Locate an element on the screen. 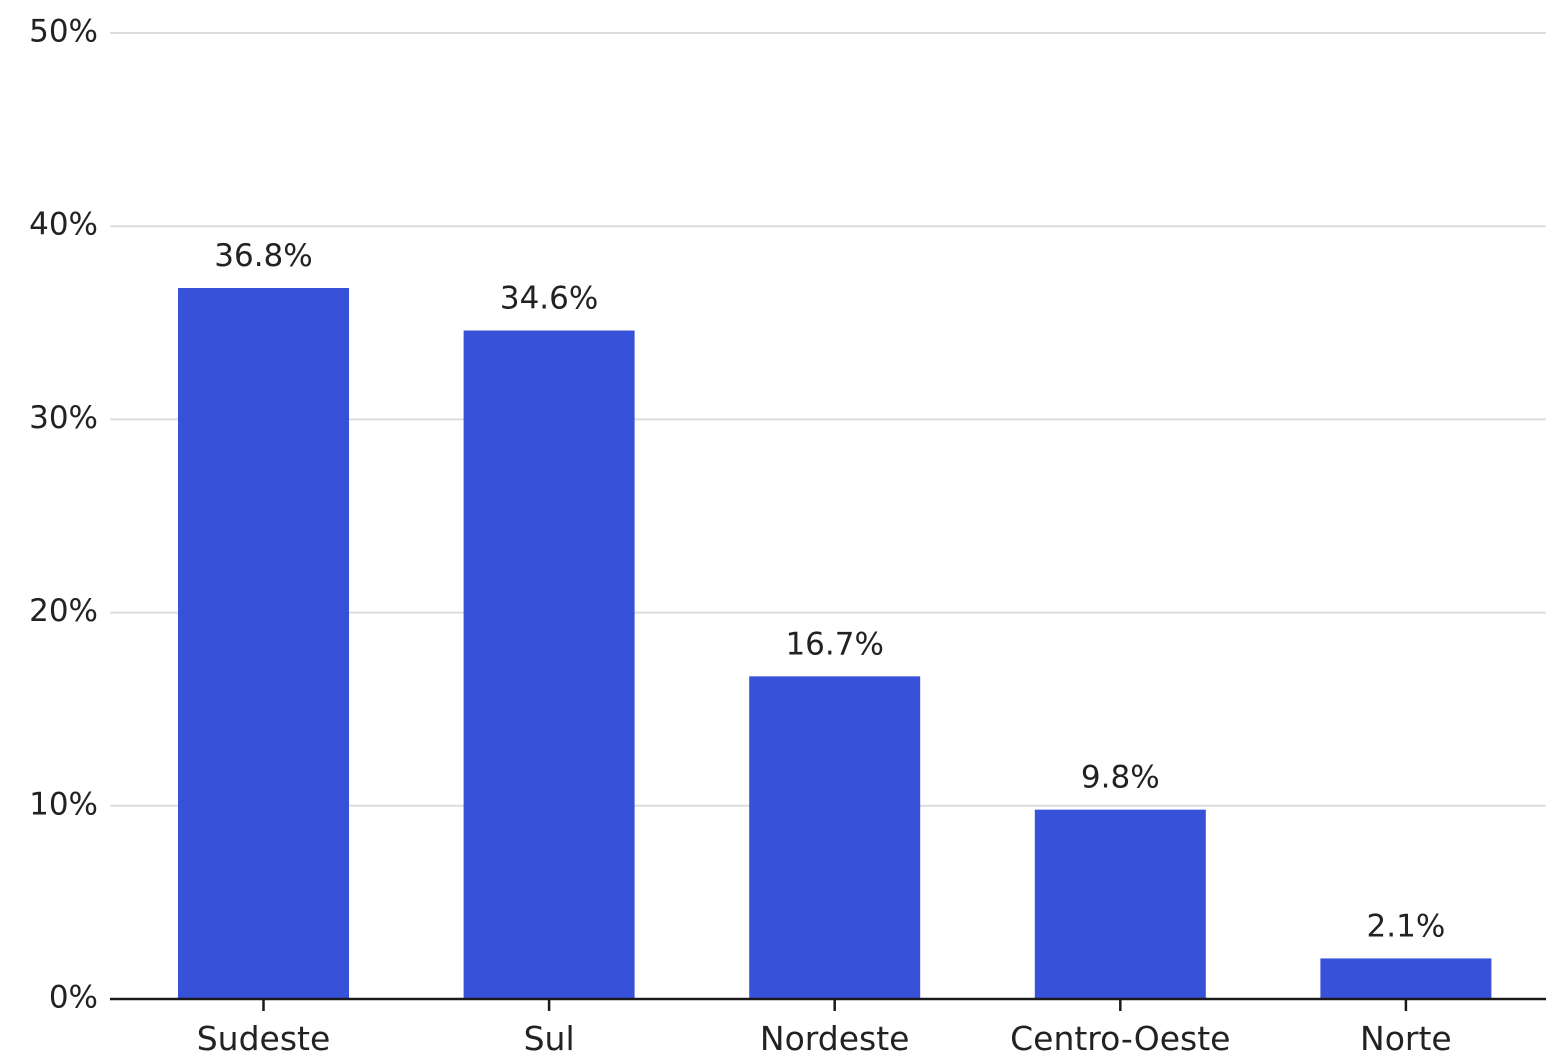 This screenshot has height=1055, width=1546. y-tick-label: 40% is located at coordinates (63, 225).